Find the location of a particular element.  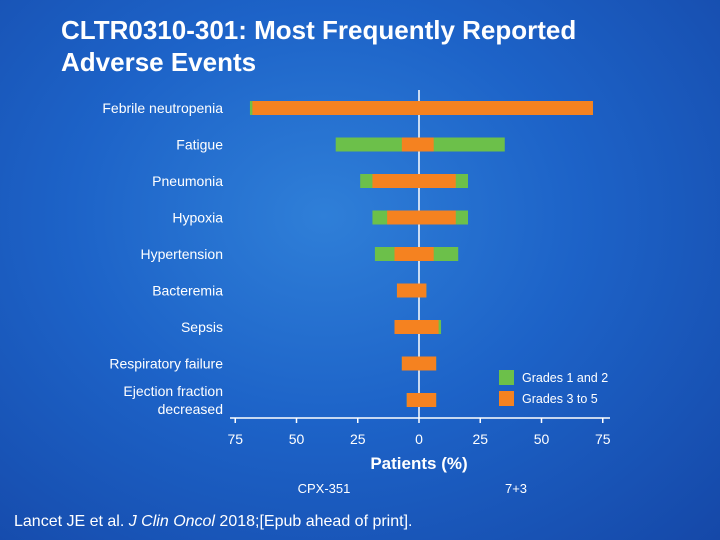

category-label: decreased is located at coordinates (190, 409).